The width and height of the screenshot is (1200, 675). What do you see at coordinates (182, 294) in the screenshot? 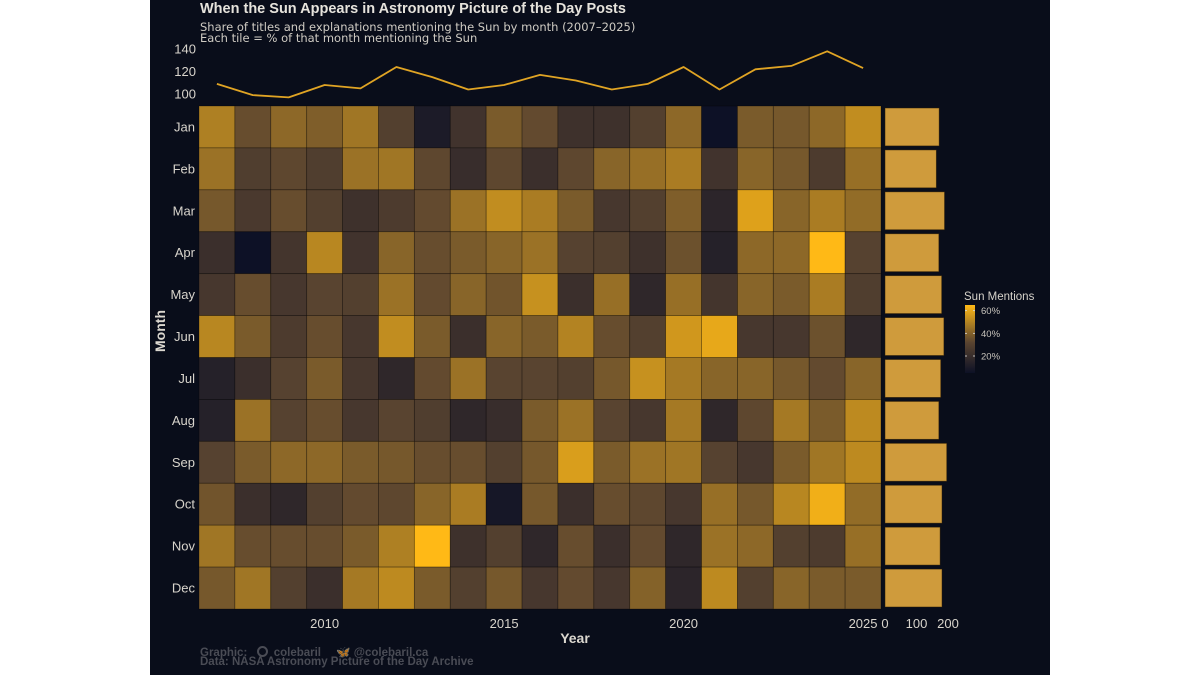
I see `month-label: May` at bounding box center [182, 294].